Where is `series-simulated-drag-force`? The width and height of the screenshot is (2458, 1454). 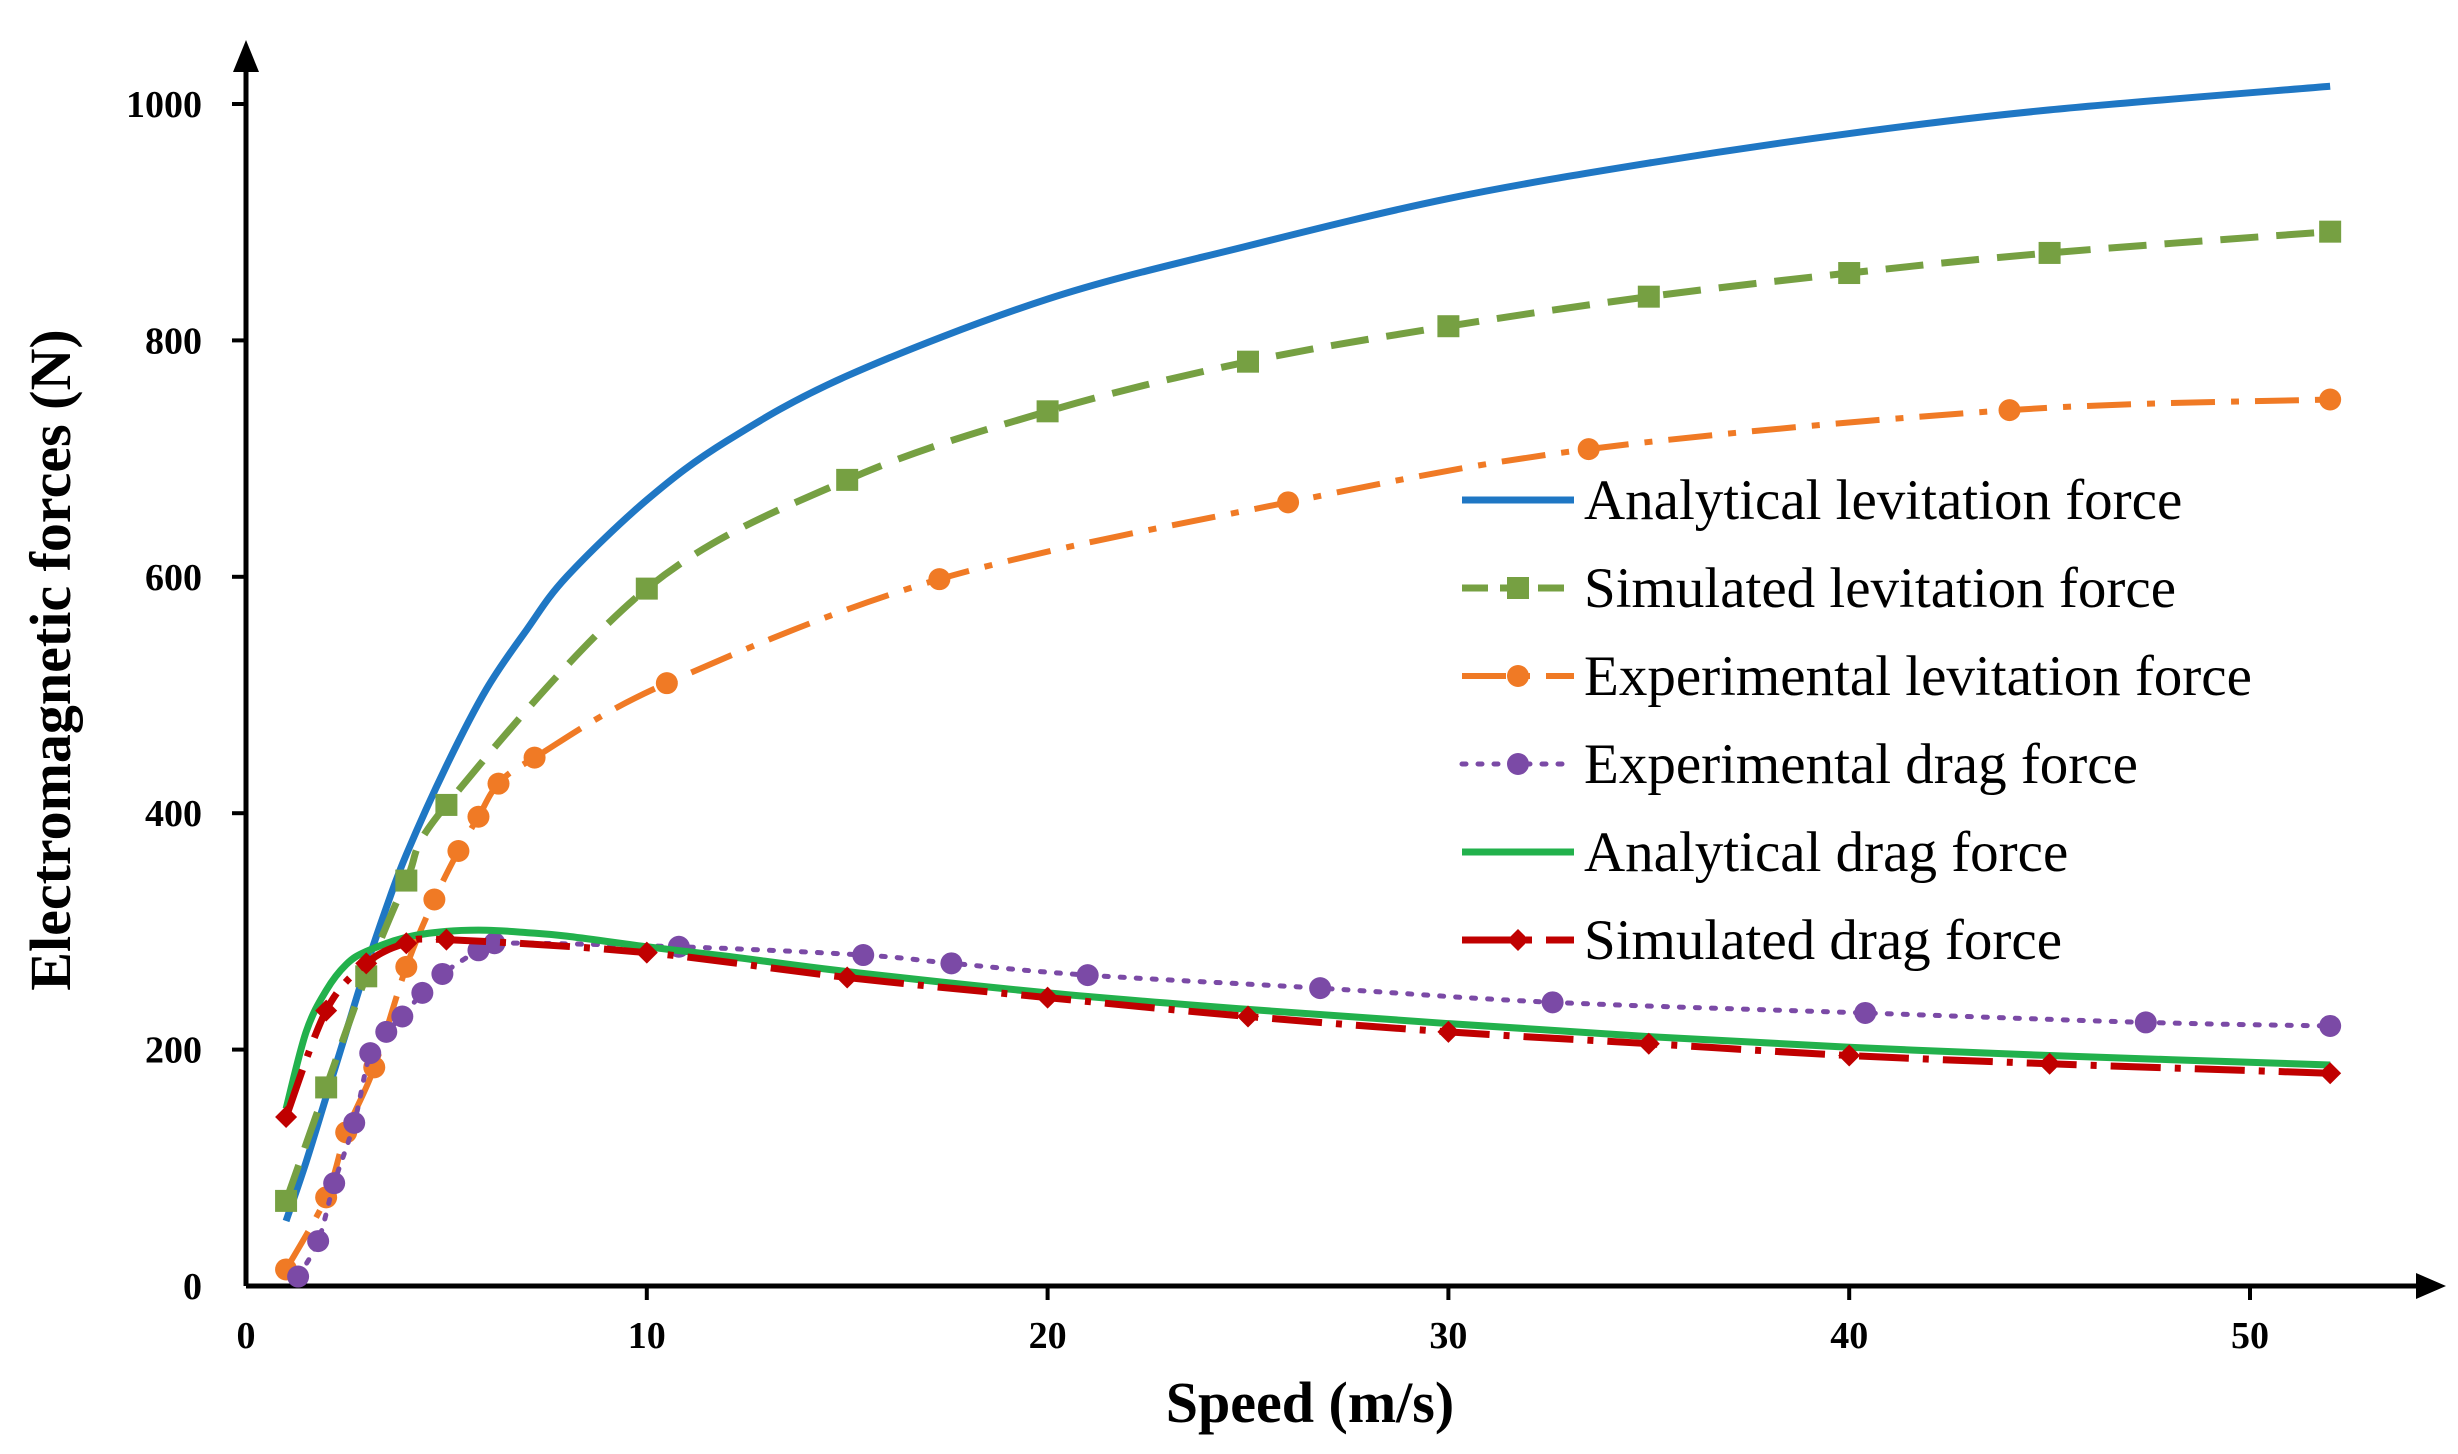
series-simulated-drag-force is located at coordinates (1308, 1028).